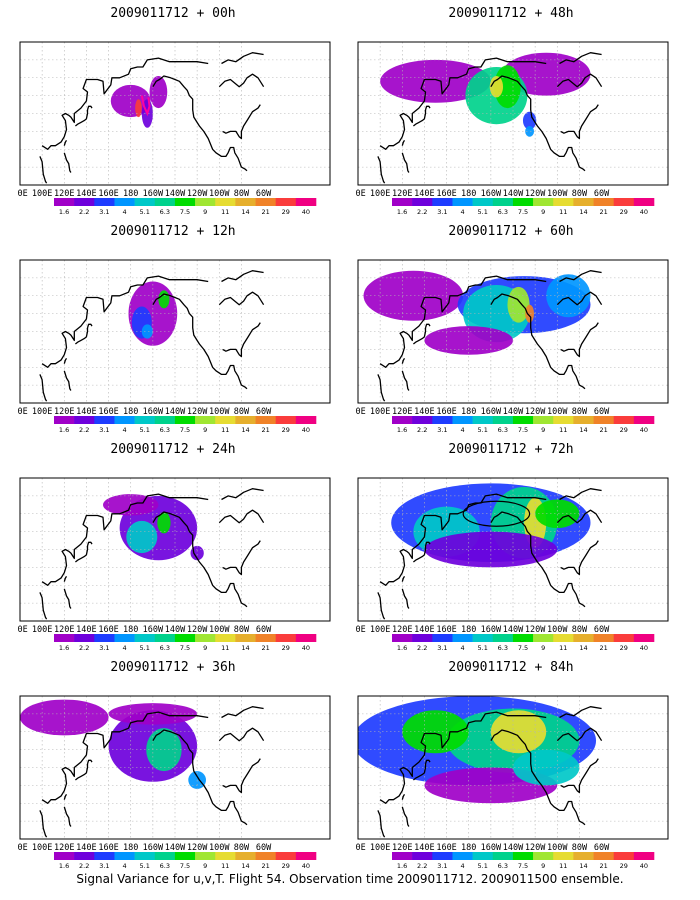  What do you see at coordinates (84, 866) in the screenshot?
I see `colorbar-label: 2.2` at bounding box center [84, 866].